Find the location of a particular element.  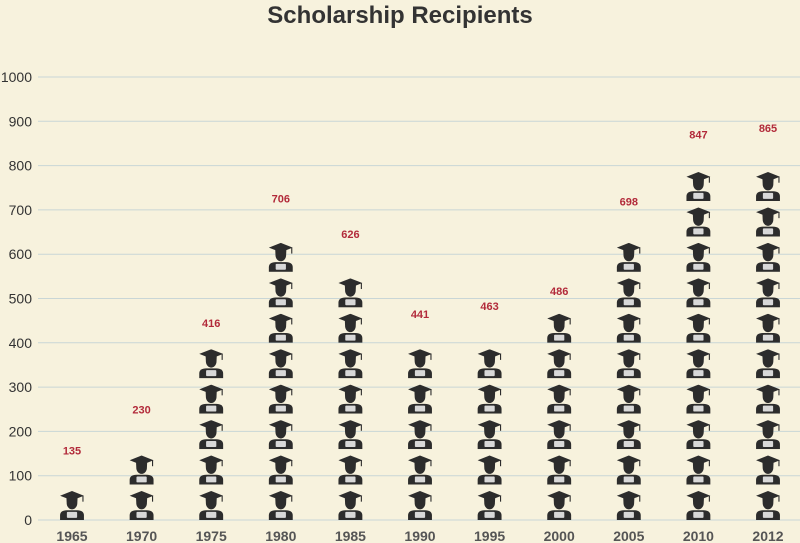

pictograph-column-1965 is located at coordinates (72, 492).